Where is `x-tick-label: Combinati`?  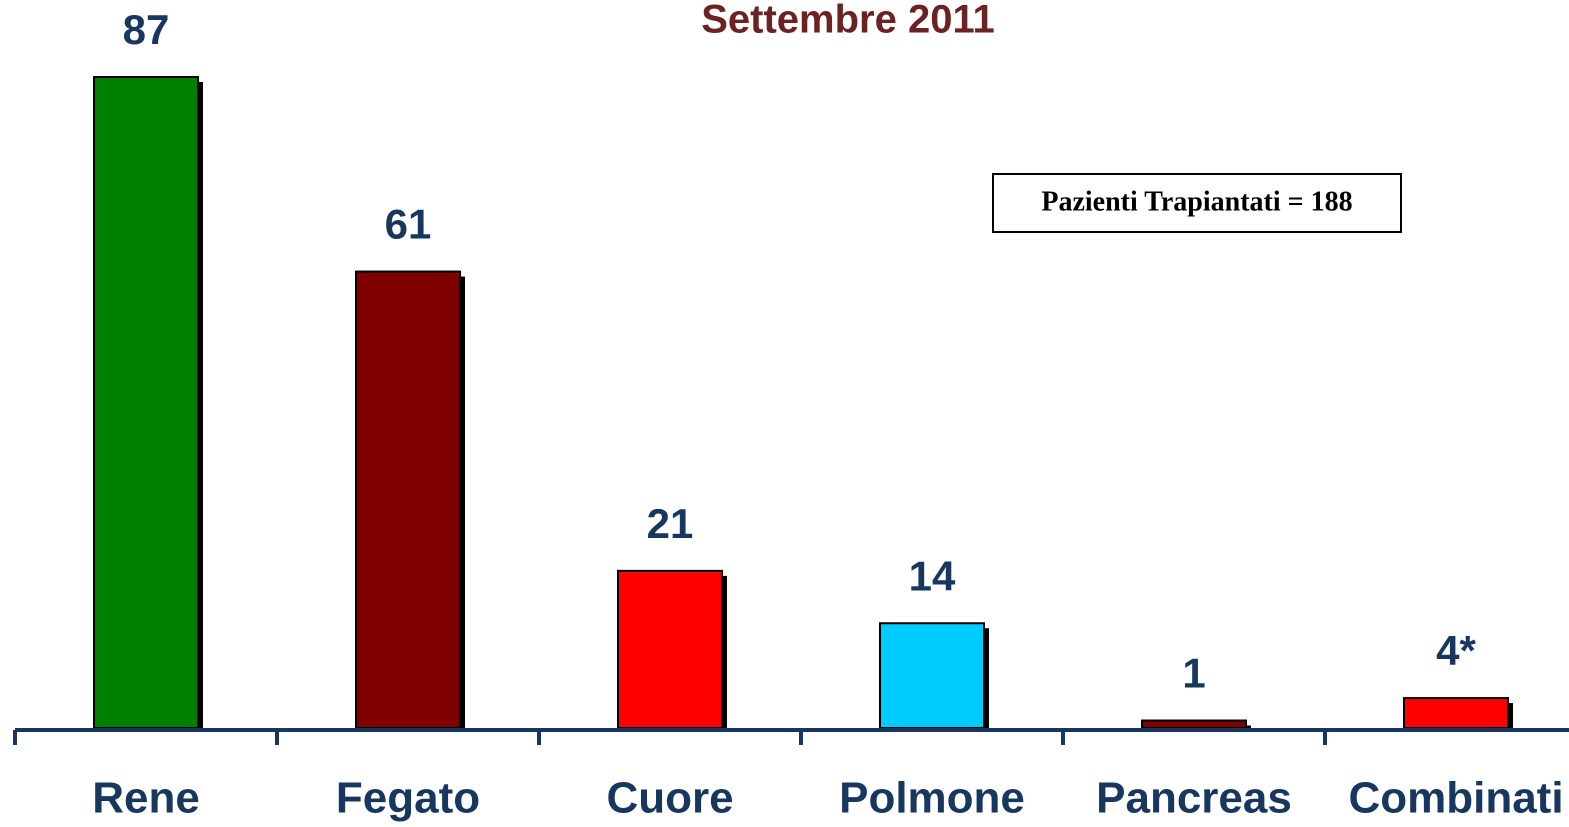
x-tick-label: Combinati is located at coordinates (1455, 798).